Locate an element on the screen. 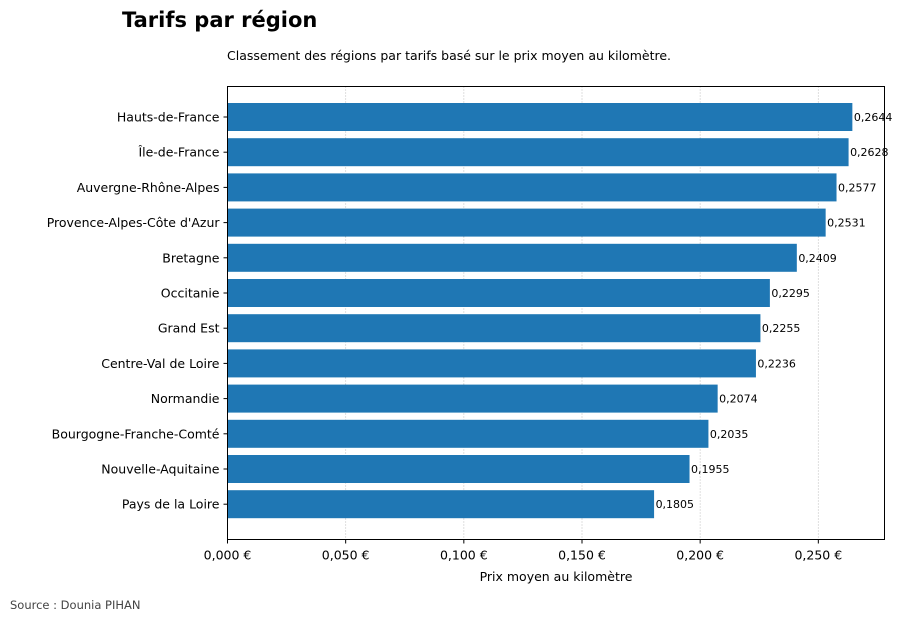 The height and width of the screenshot is (623, 906). data-label: 0,2644 is located at coordinates (873, 117).